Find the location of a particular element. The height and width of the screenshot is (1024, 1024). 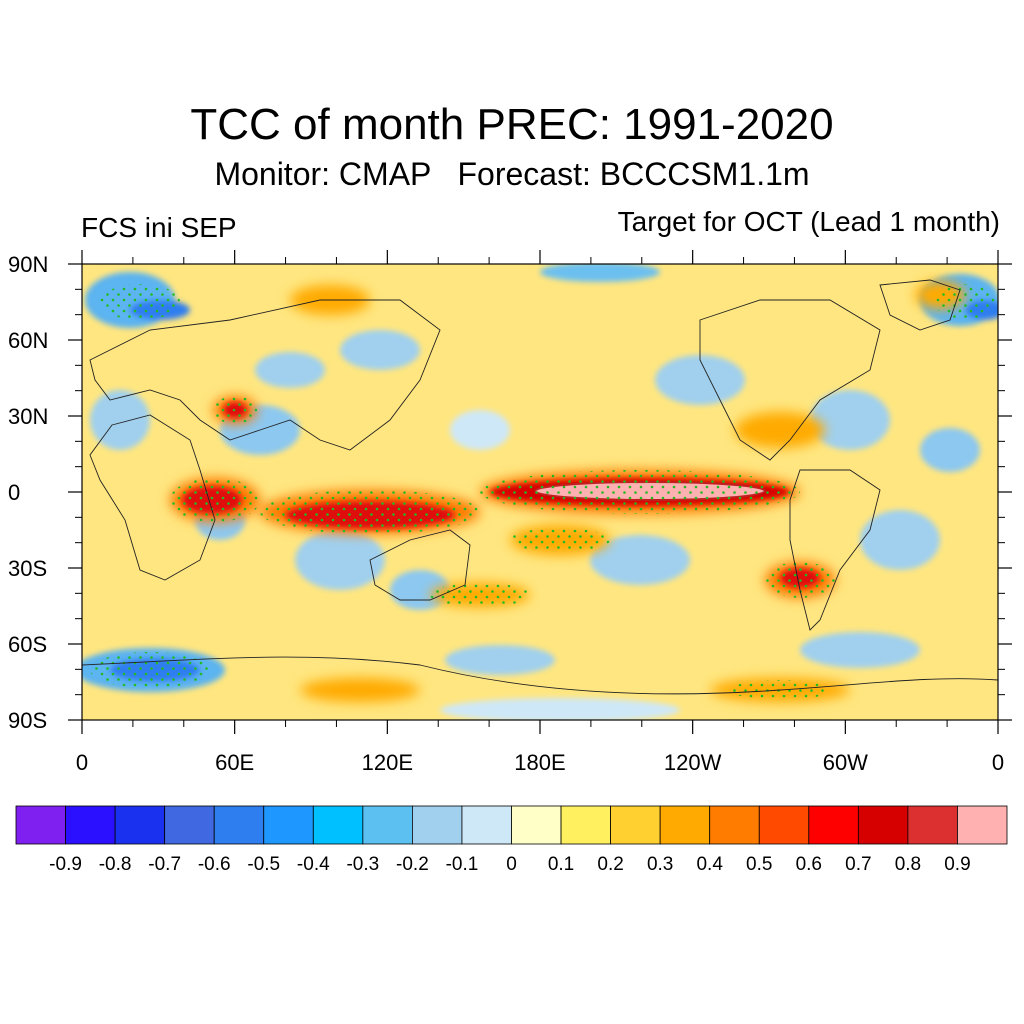

coast-antarctica is located at coordinates (540, 675).